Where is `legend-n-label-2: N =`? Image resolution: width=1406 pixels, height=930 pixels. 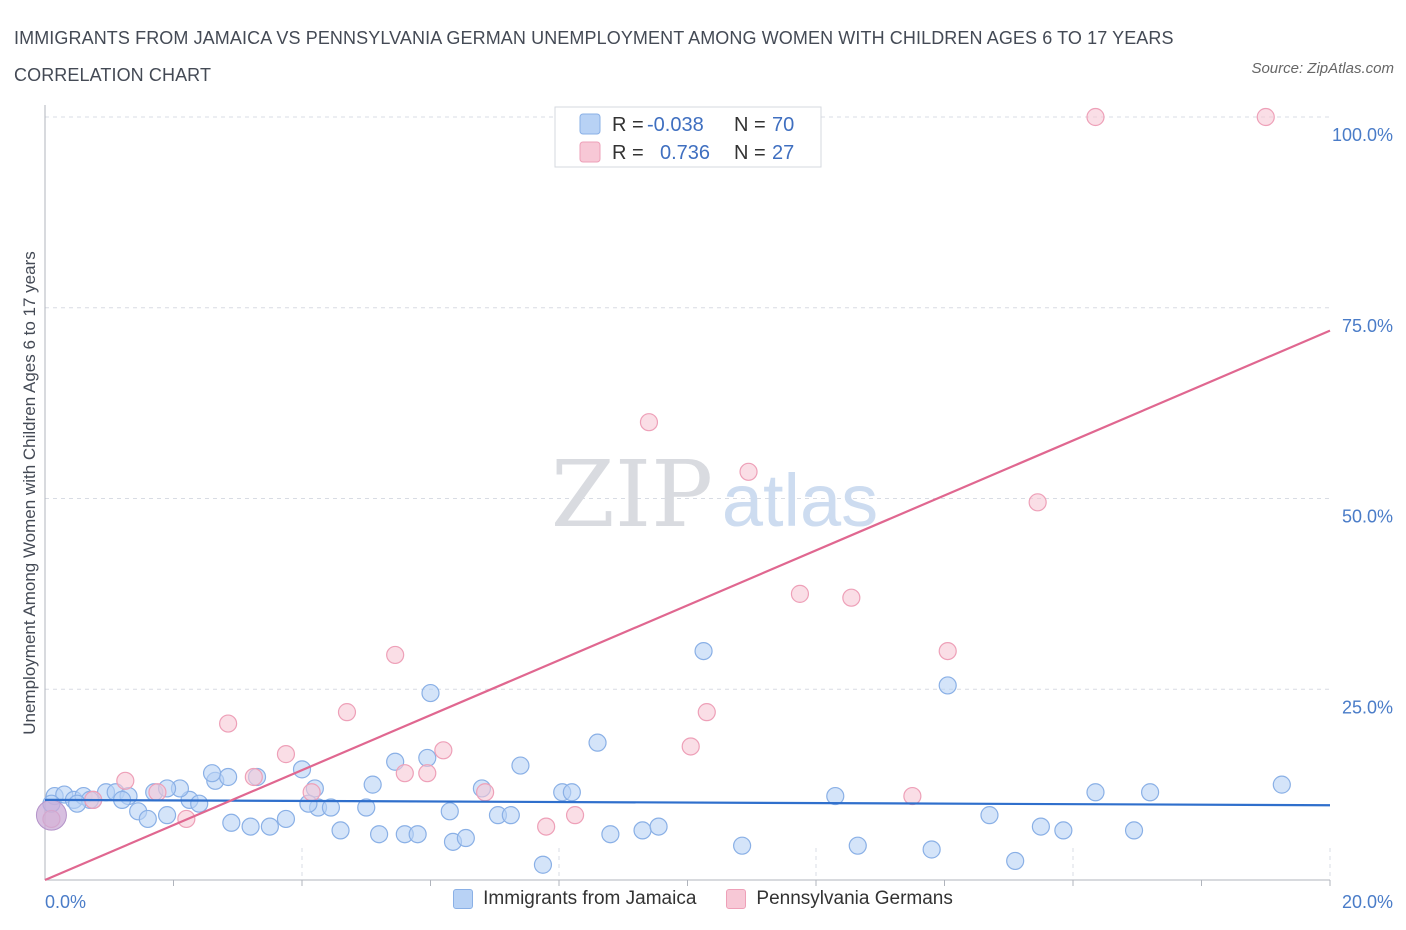 legend-n-label-2: N = is located at coordinates (750, 153).